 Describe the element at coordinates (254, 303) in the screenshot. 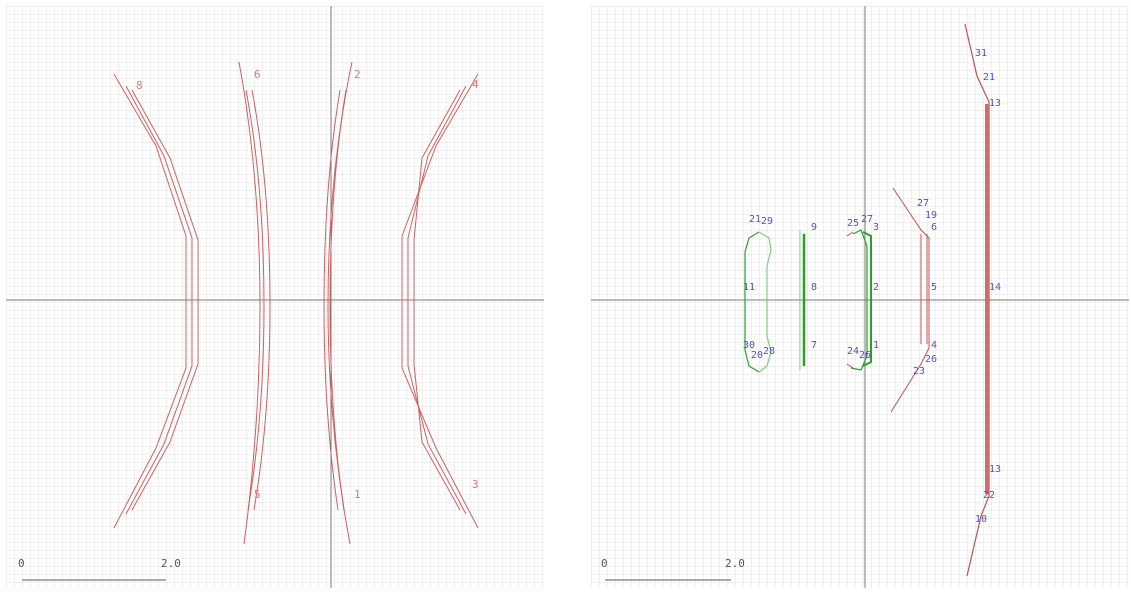

I see `lens-element-inner-left` at that location.